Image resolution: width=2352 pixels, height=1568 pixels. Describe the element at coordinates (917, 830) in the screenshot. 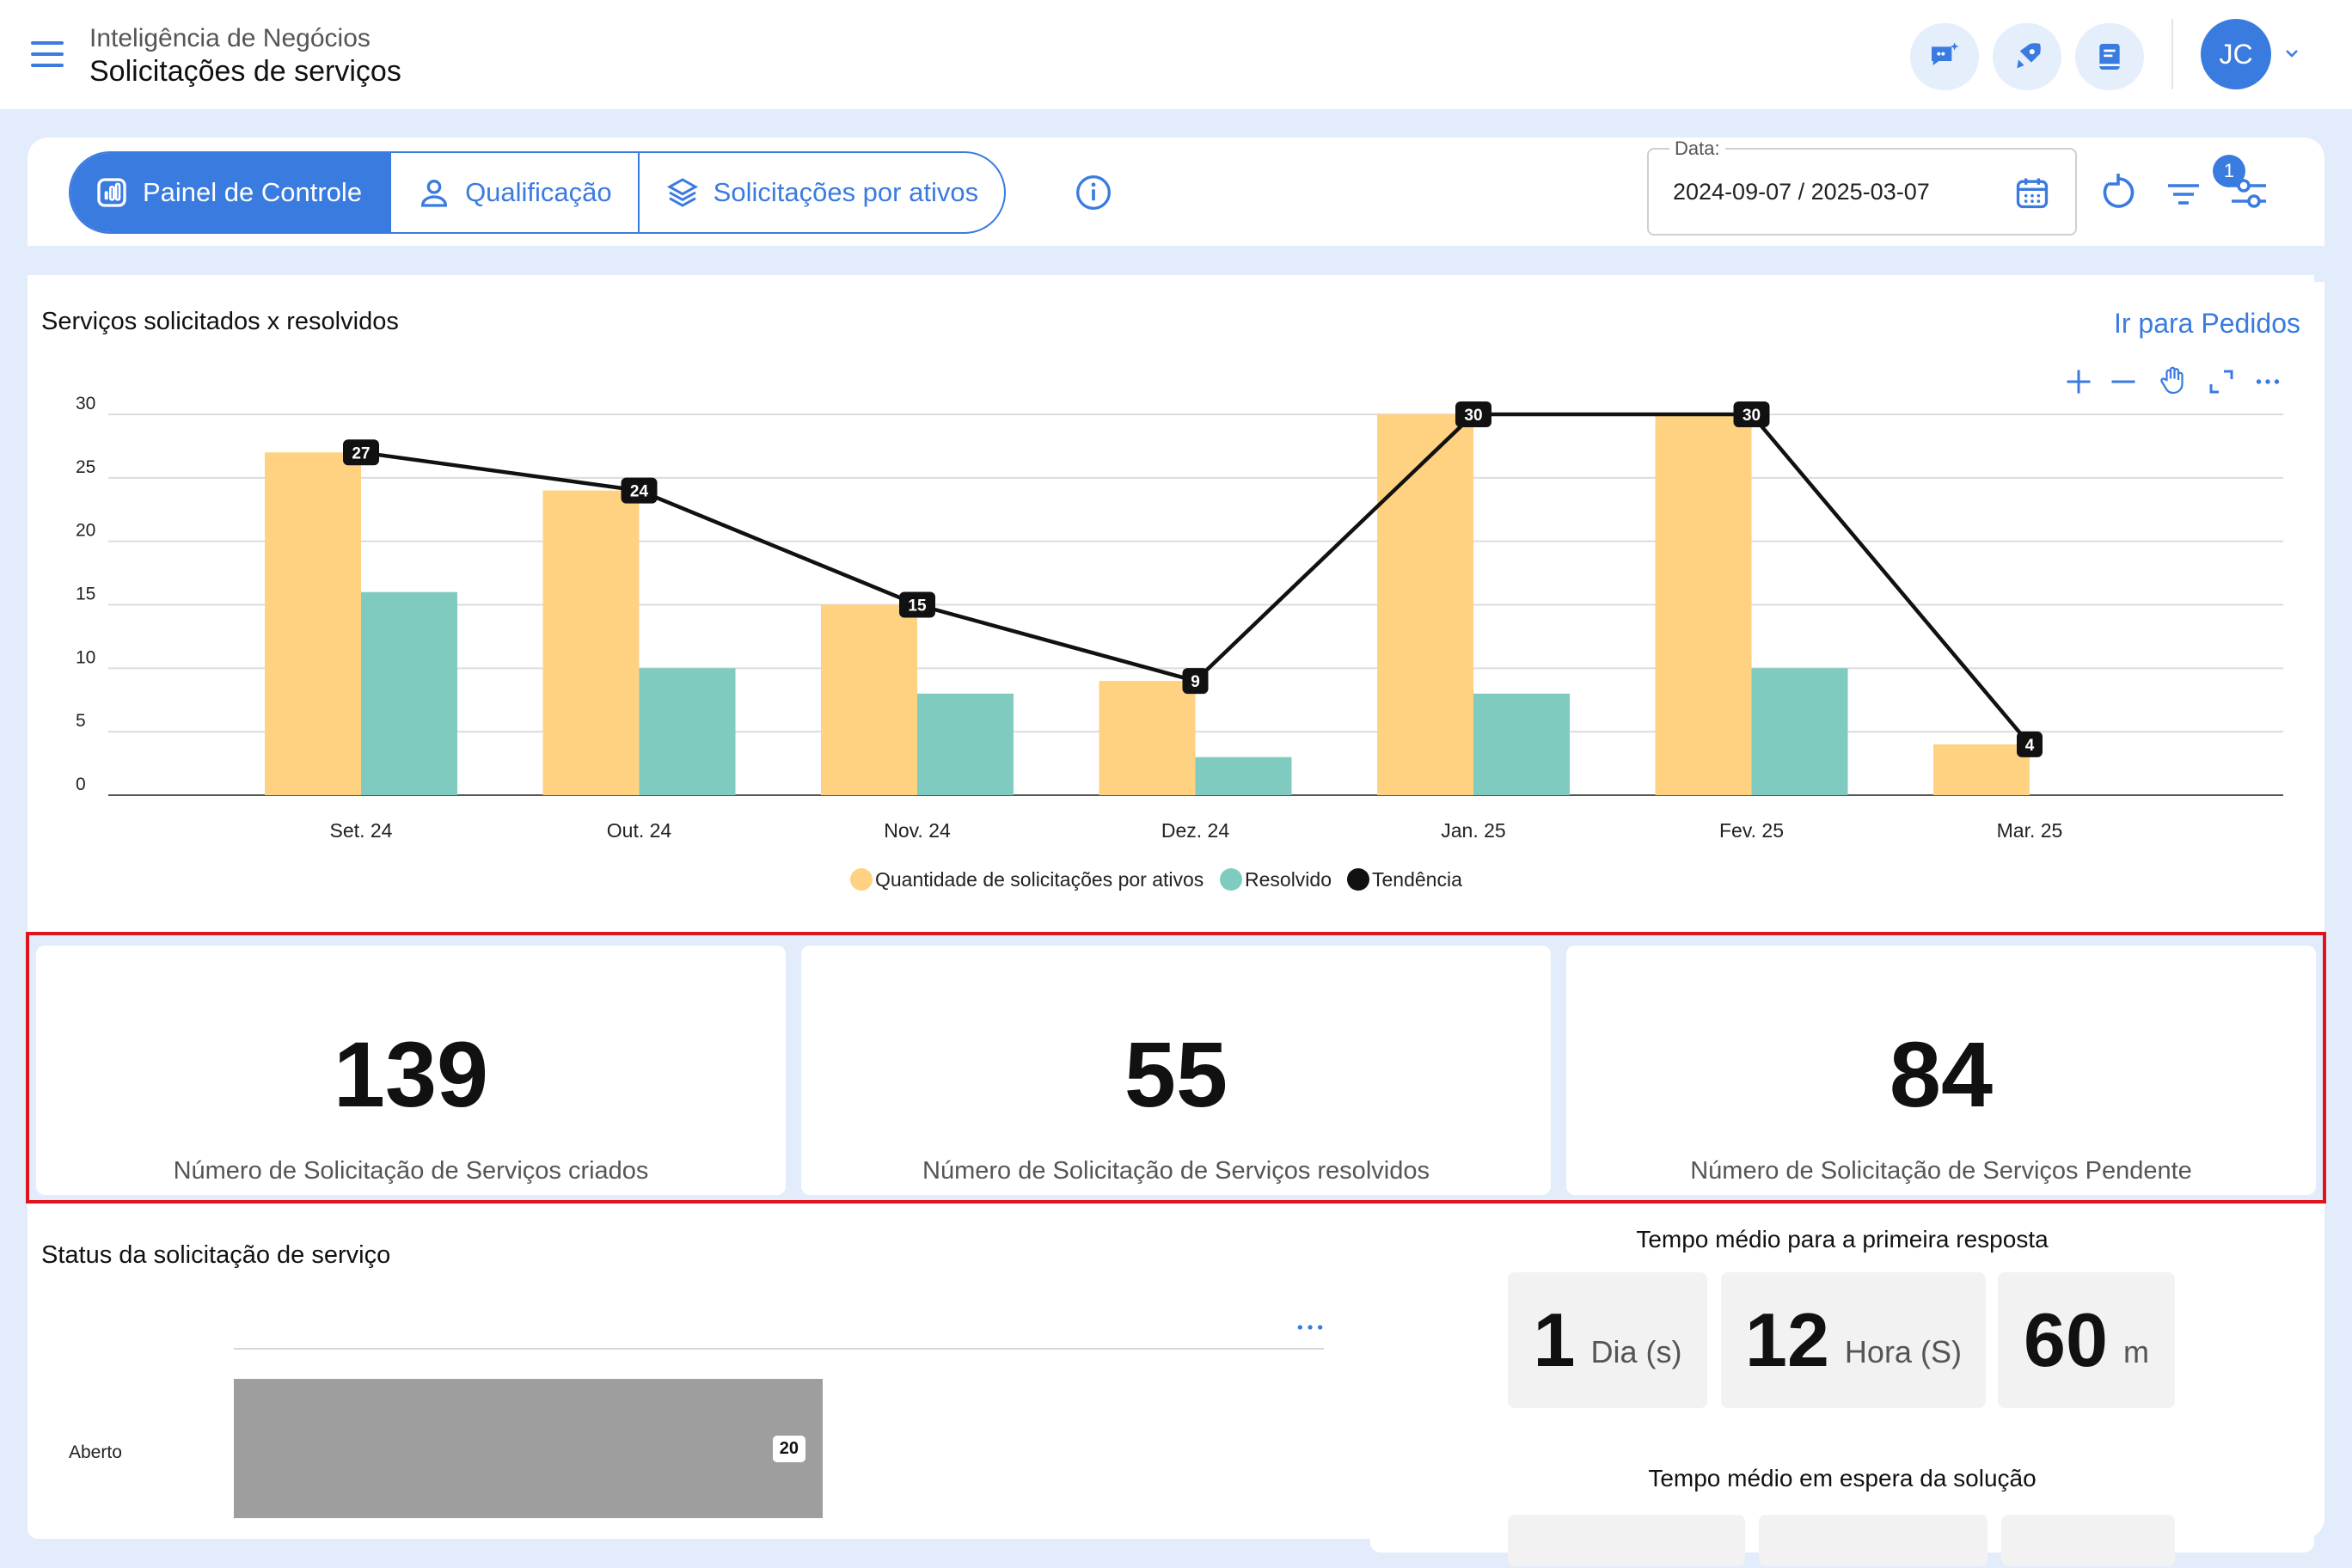

I see `x-tick-label: Nov. 24` at that location.